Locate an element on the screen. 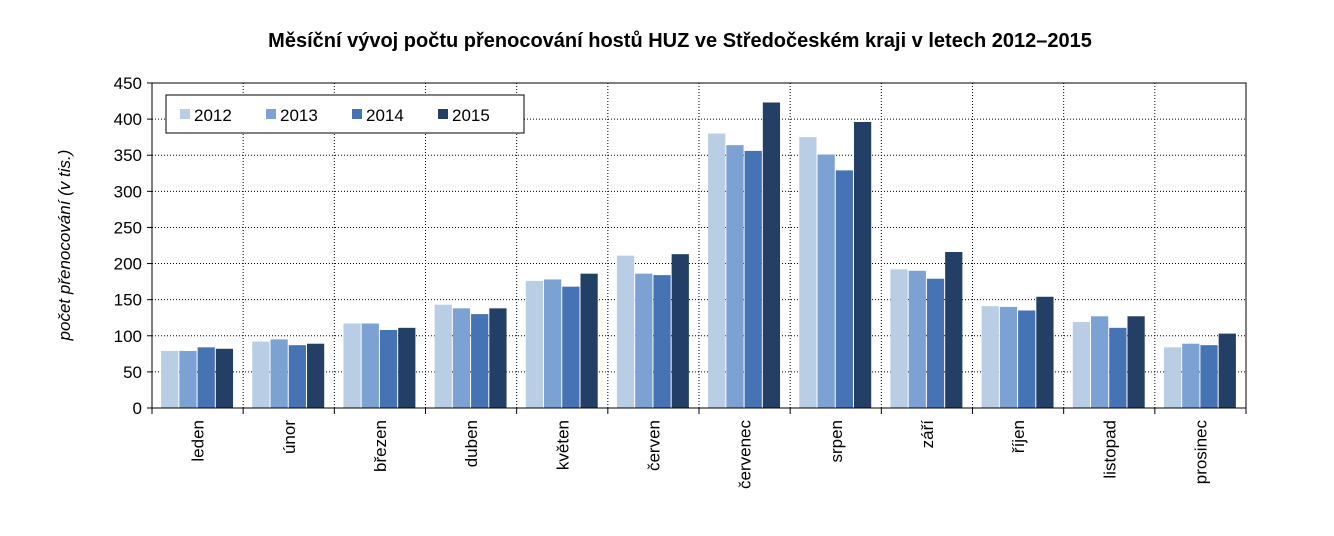  x-tick-label: prosinec is located at coordinates (1200, 452).